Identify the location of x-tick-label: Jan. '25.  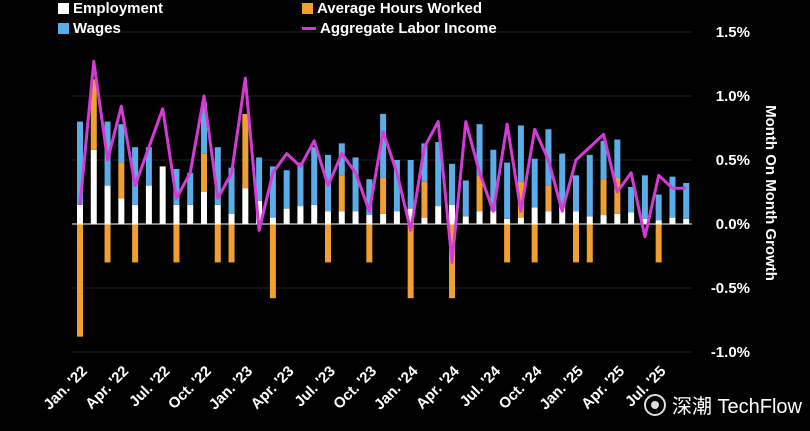
(561, 388).